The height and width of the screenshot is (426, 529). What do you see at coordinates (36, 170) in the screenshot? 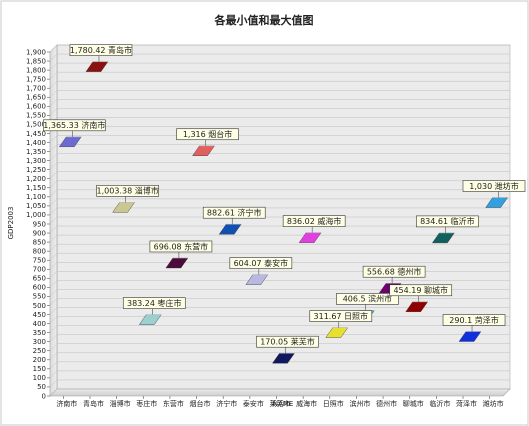
I see `y-tick-label: 1,250` at bounding box center [36, 170].